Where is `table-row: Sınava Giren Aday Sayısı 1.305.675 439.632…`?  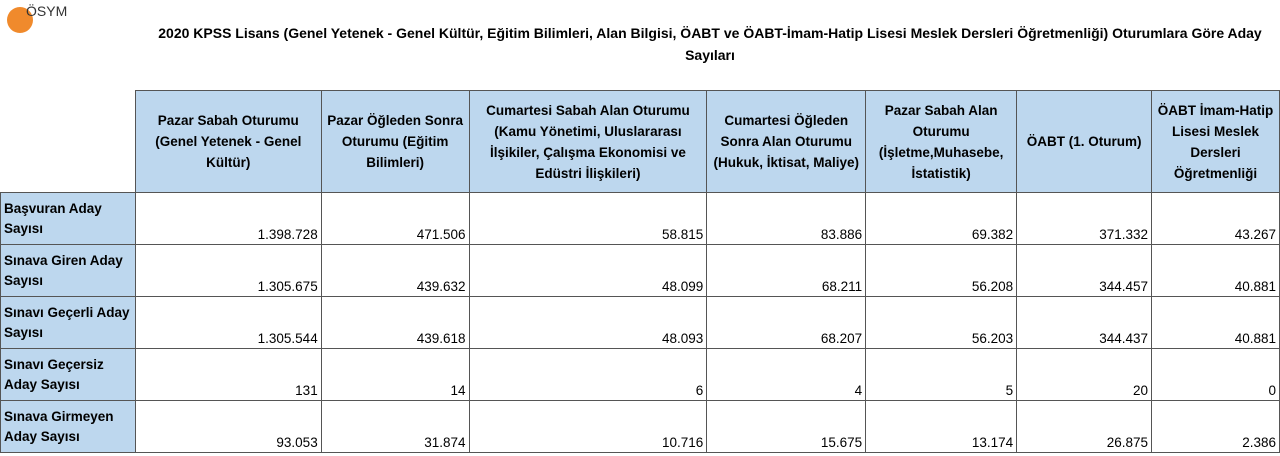 table-row: Sınava Giren Aday Sayısı 1.305.675 439.632… is located at coordinates (640, 270).